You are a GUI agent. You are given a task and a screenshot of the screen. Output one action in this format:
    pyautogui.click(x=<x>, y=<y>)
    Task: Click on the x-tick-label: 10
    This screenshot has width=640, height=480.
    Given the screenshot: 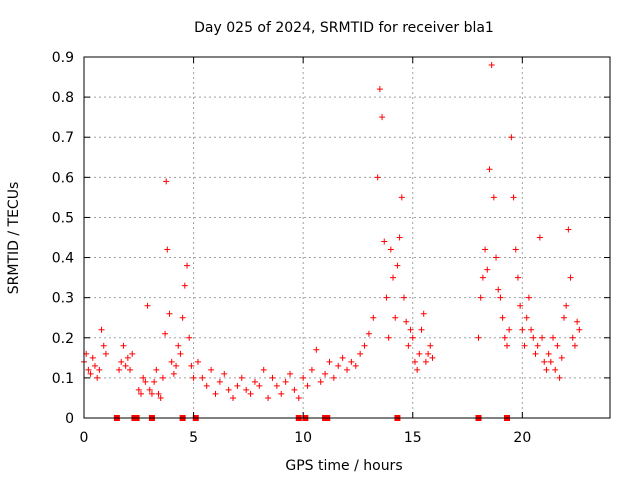 What is the action you would take?
    pyautogui.click(x=303, y=438)
    